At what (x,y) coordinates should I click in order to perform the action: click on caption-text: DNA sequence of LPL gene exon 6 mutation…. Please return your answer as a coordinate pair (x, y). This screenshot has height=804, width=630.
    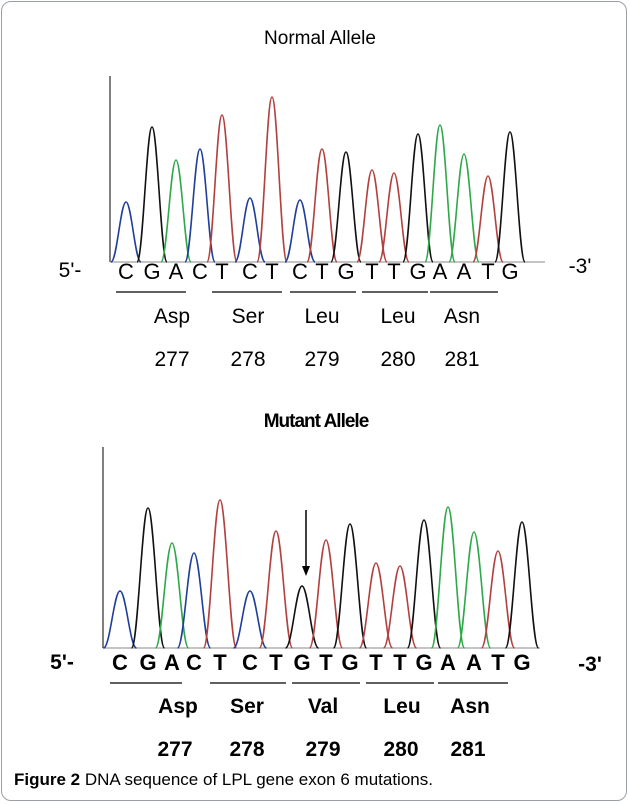
    Looking at the image, I should click on (258, 779).